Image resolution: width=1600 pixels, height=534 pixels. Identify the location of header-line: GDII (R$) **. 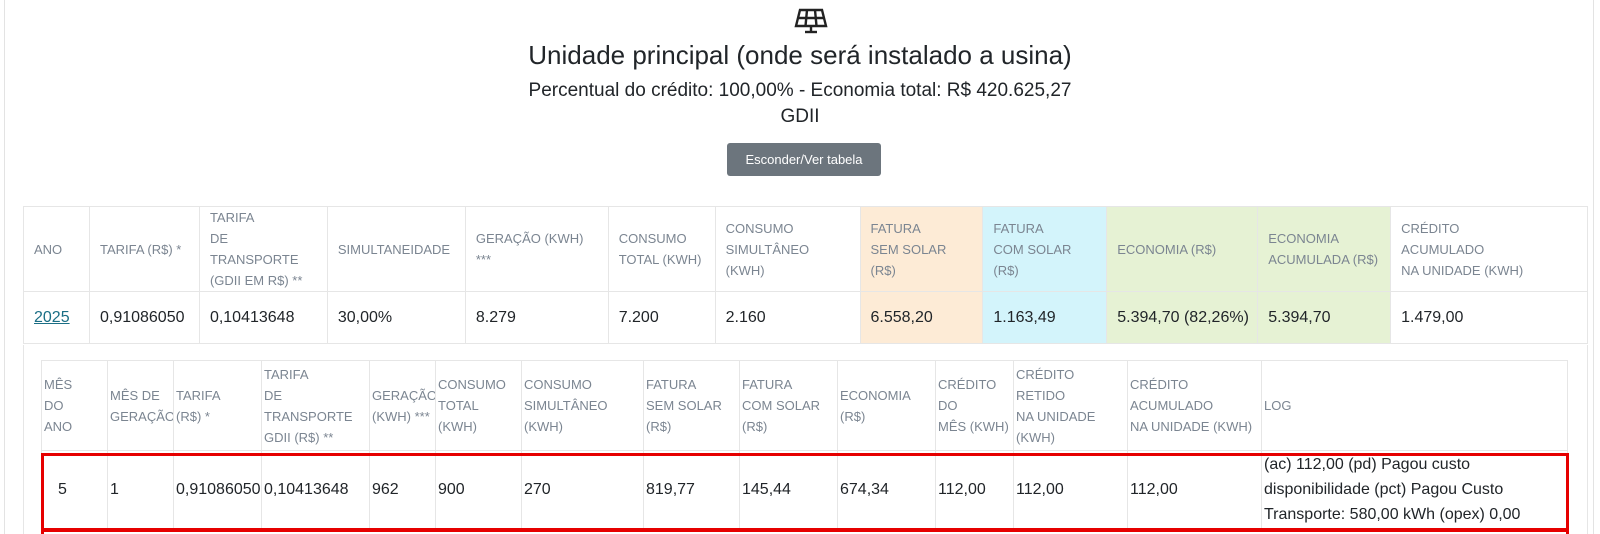
(299, 437).